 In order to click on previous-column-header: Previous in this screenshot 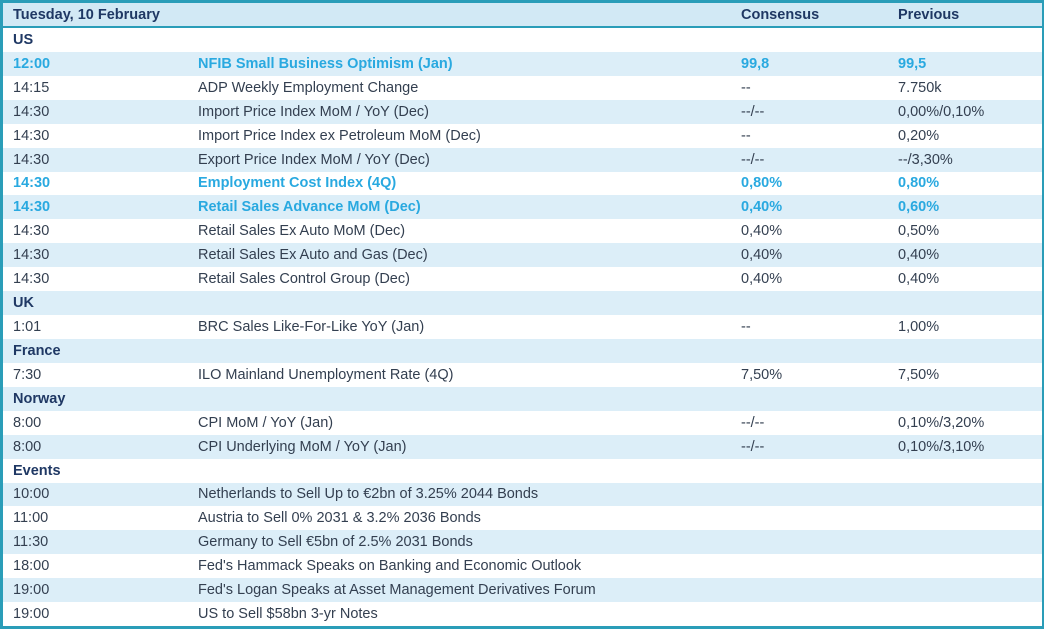, I will do `click(929, 14)`.